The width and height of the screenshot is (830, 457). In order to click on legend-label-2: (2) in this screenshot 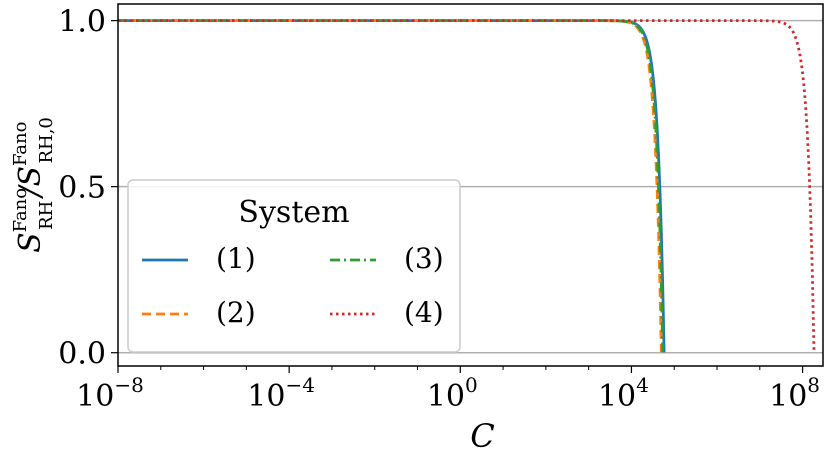, I will do `click(236, 312)`.